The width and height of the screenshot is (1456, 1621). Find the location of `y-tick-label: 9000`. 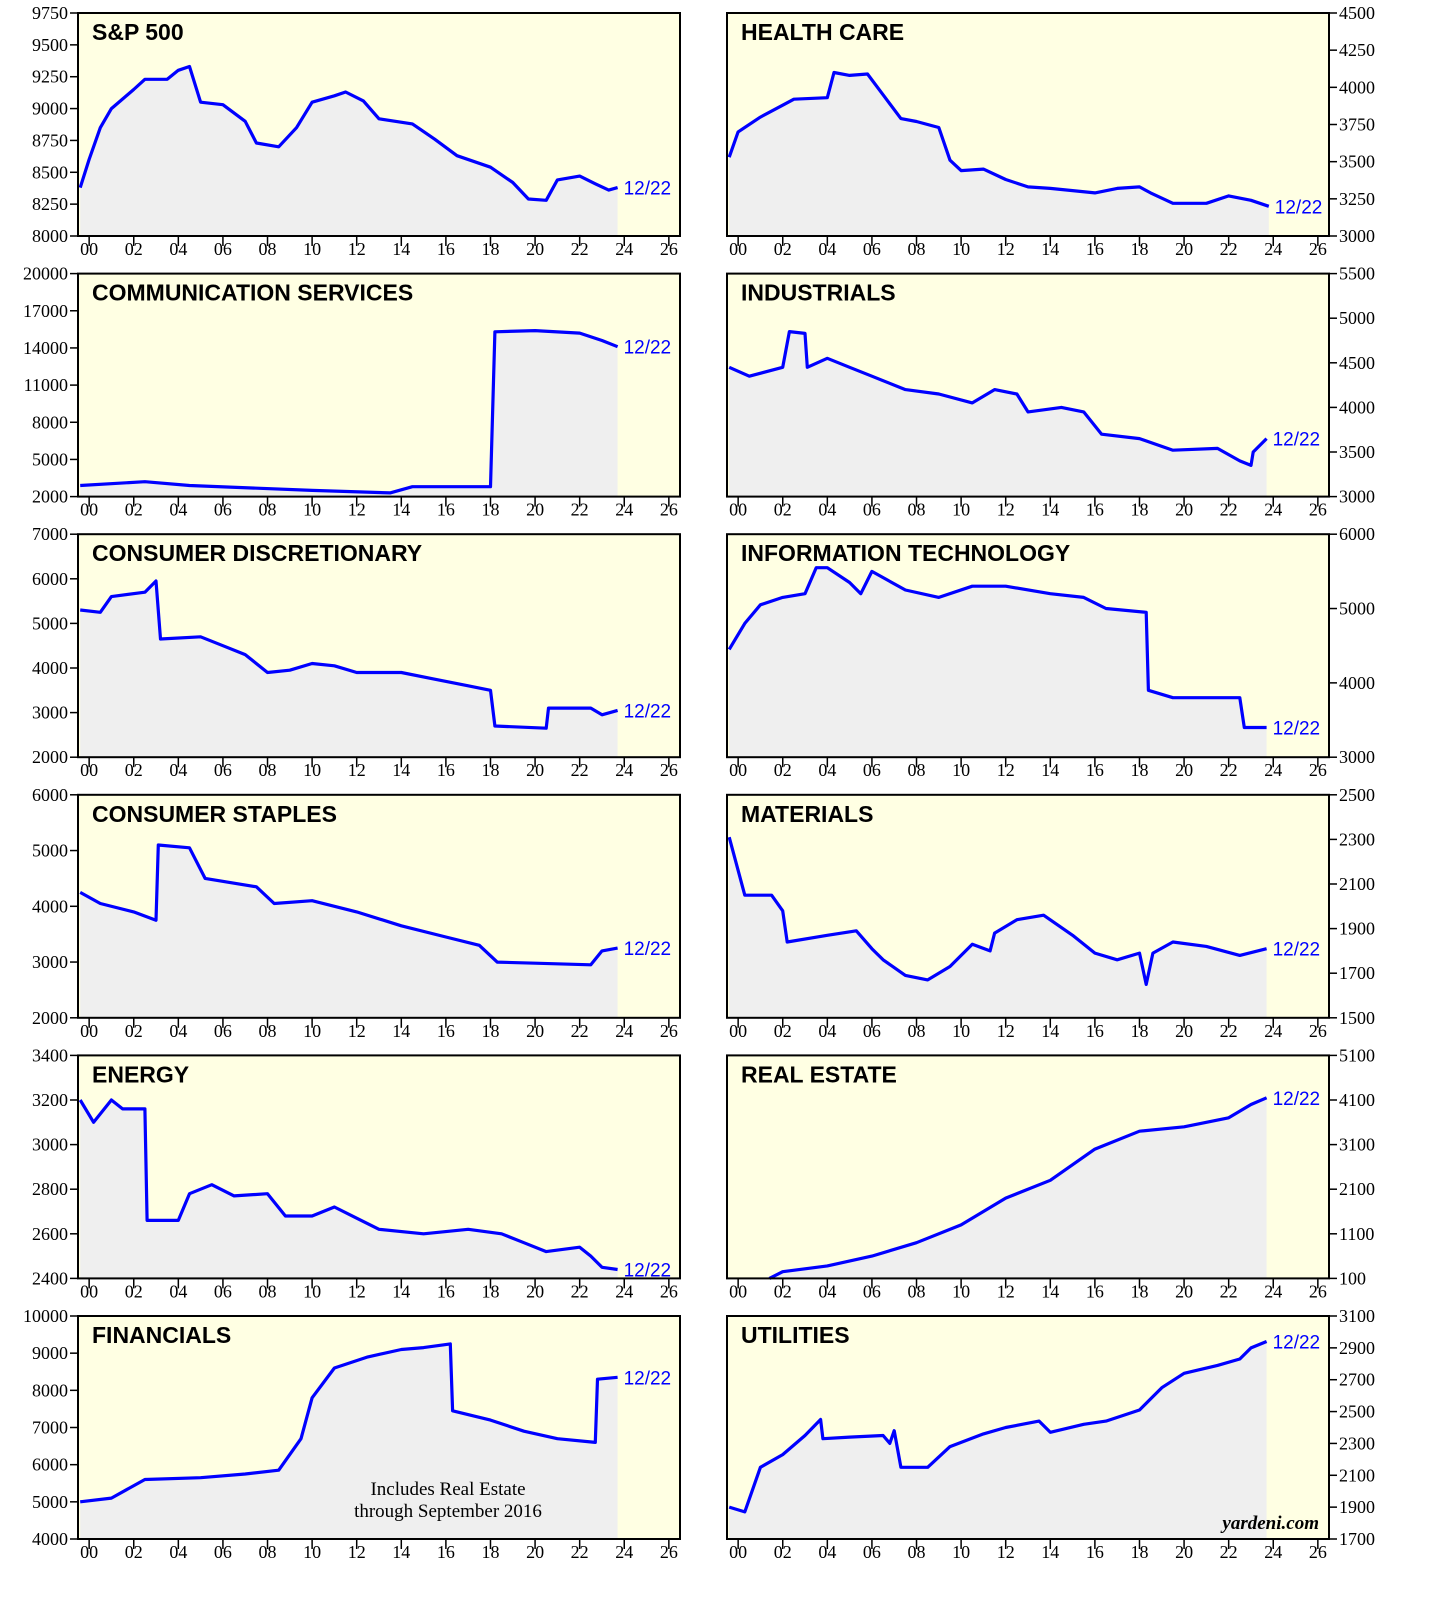

y-tick-label: 9000 is located at coordinates (50, 109).